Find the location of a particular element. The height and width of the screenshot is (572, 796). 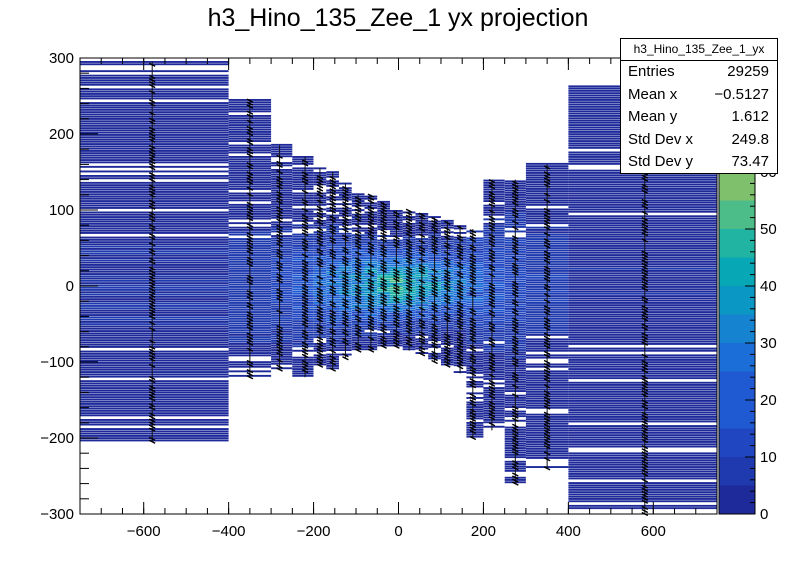

stats-label: Mean x is located at coordinates (653, 94).